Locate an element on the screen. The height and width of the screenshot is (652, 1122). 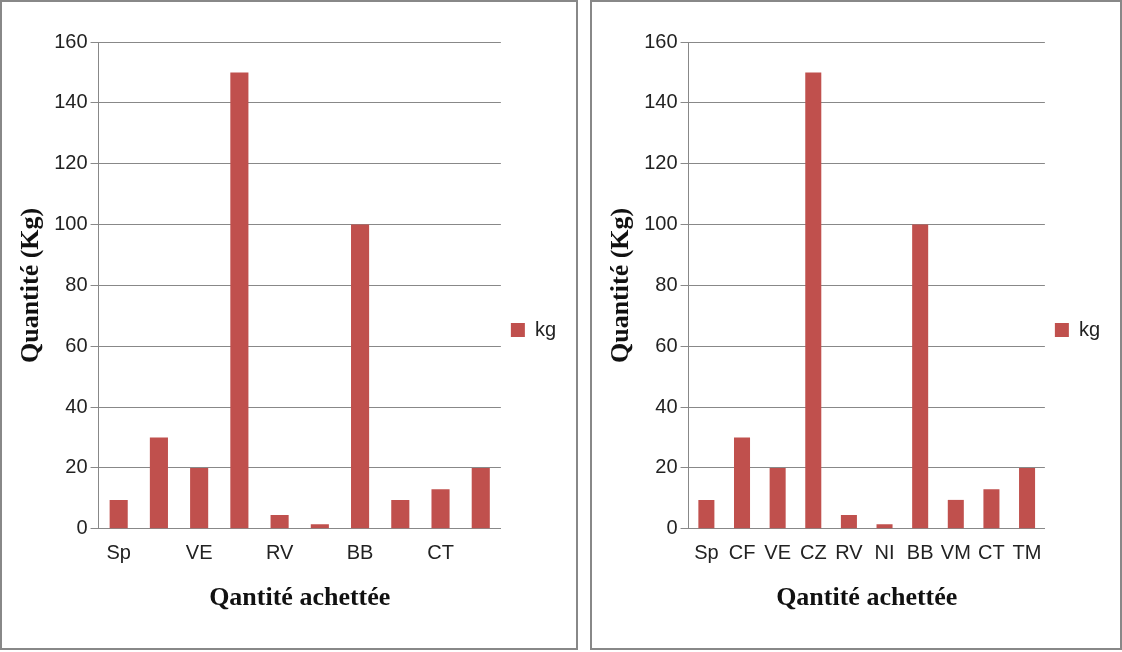
x-tick-label: CZ is located at coordinates (813, 552).